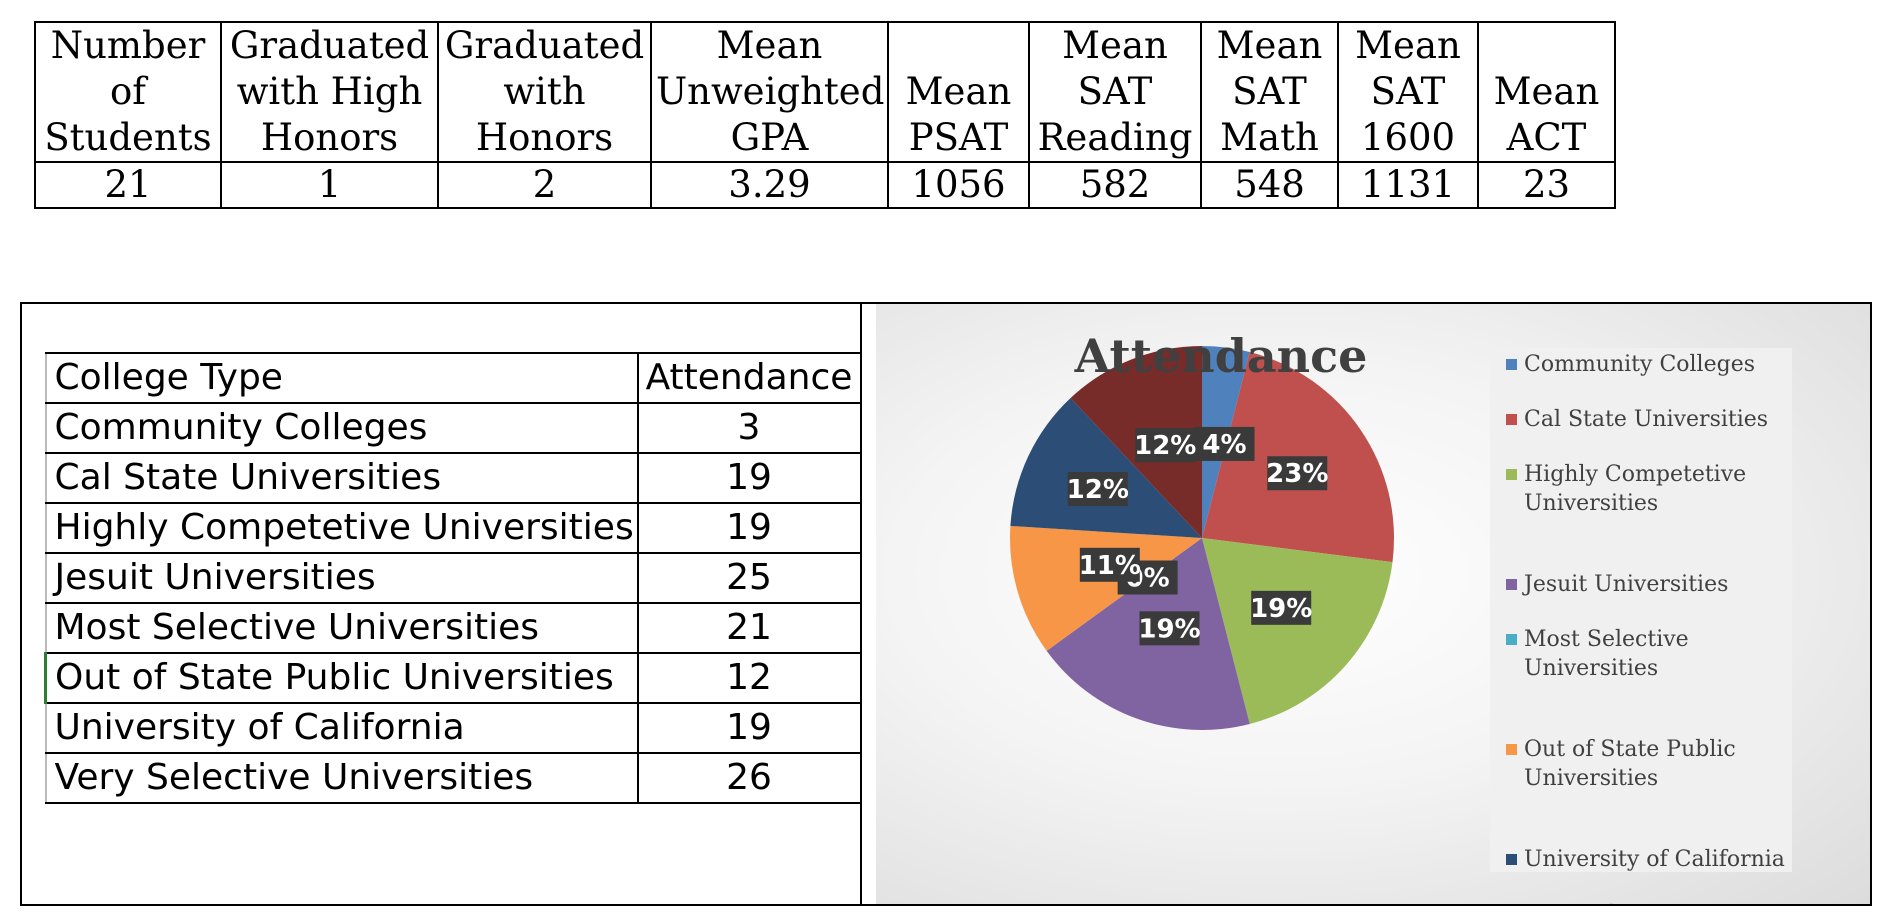 The image size is (1886, 920). Describe the element at coordinates (1654, 859) in the screenshot. I see `legend-label: University of California` at that location.